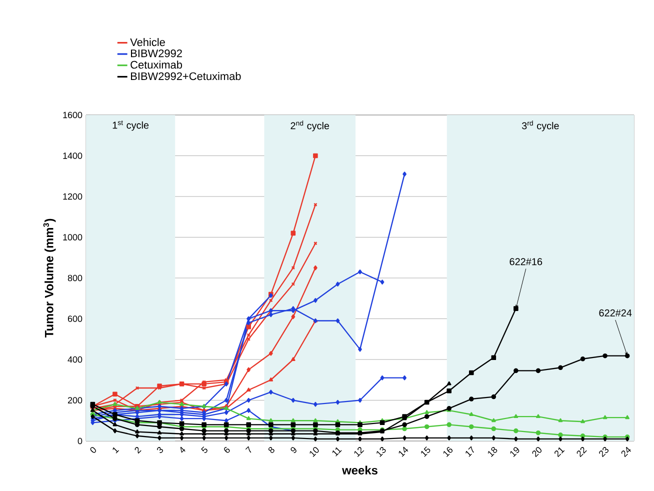  I want to click on x-tick-label: 19, so click(515, 452).